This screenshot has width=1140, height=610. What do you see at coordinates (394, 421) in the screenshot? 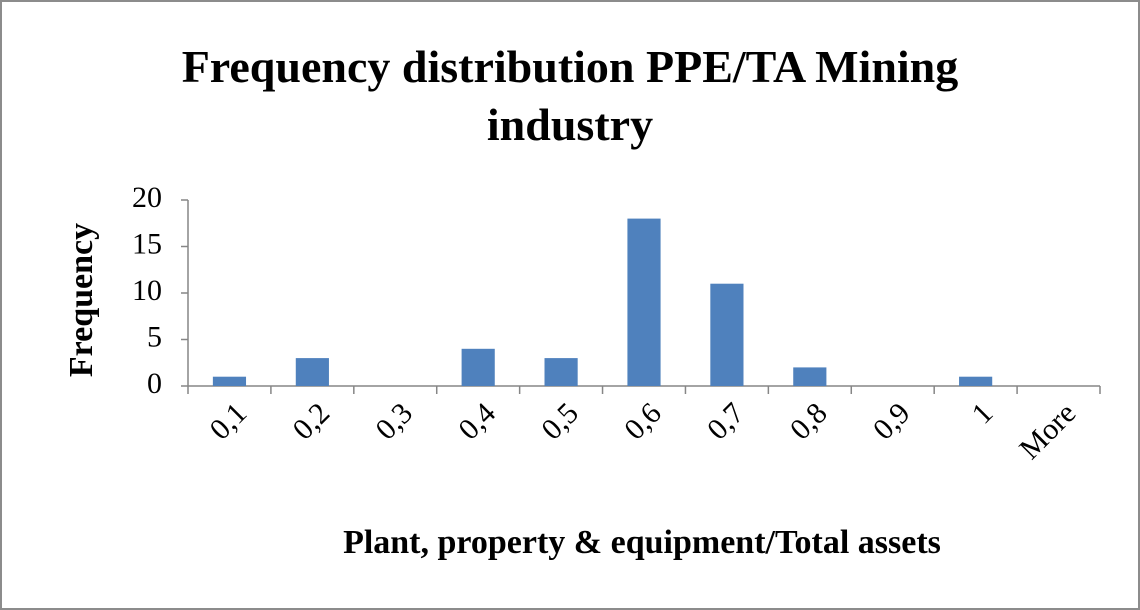
I see `x-tick-label: 0,3` at bounding box center [394, 421].